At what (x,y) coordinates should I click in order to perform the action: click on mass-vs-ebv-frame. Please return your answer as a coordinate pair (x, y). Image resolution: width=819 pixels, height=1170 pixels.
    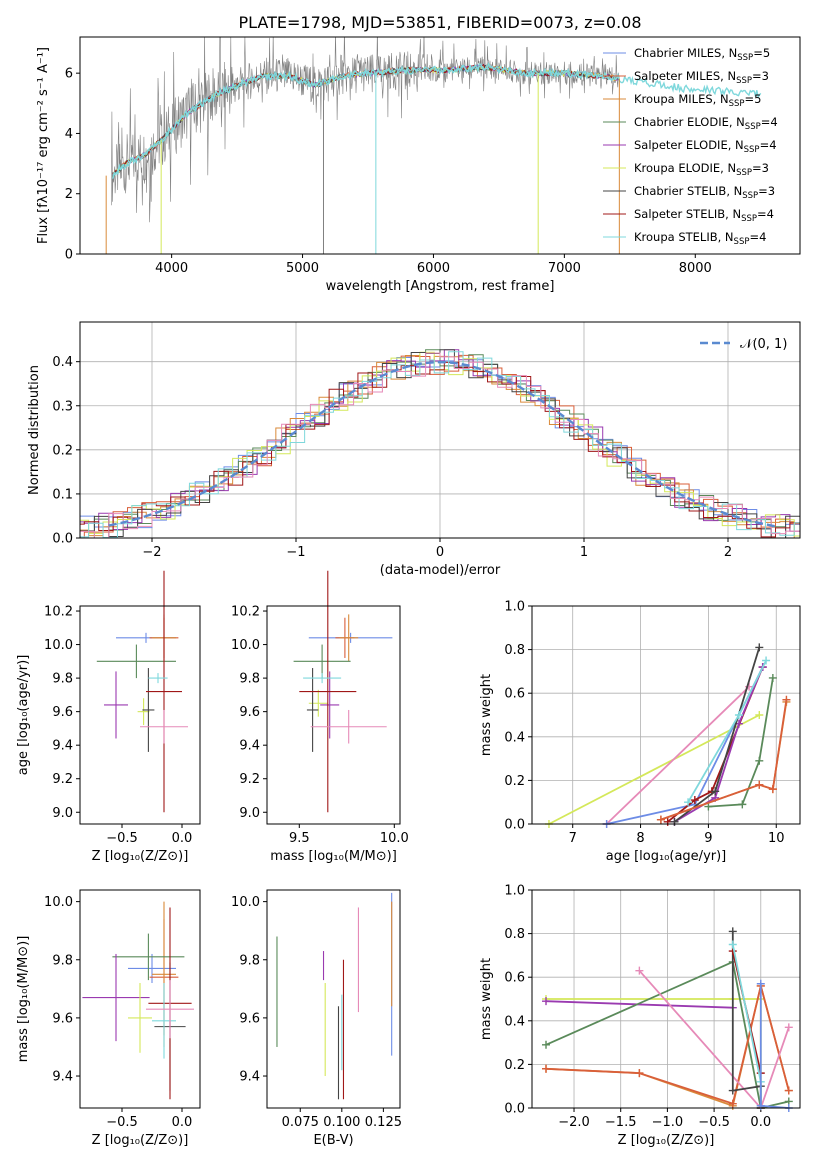
    Looking at the image, I should click on (333, 999).